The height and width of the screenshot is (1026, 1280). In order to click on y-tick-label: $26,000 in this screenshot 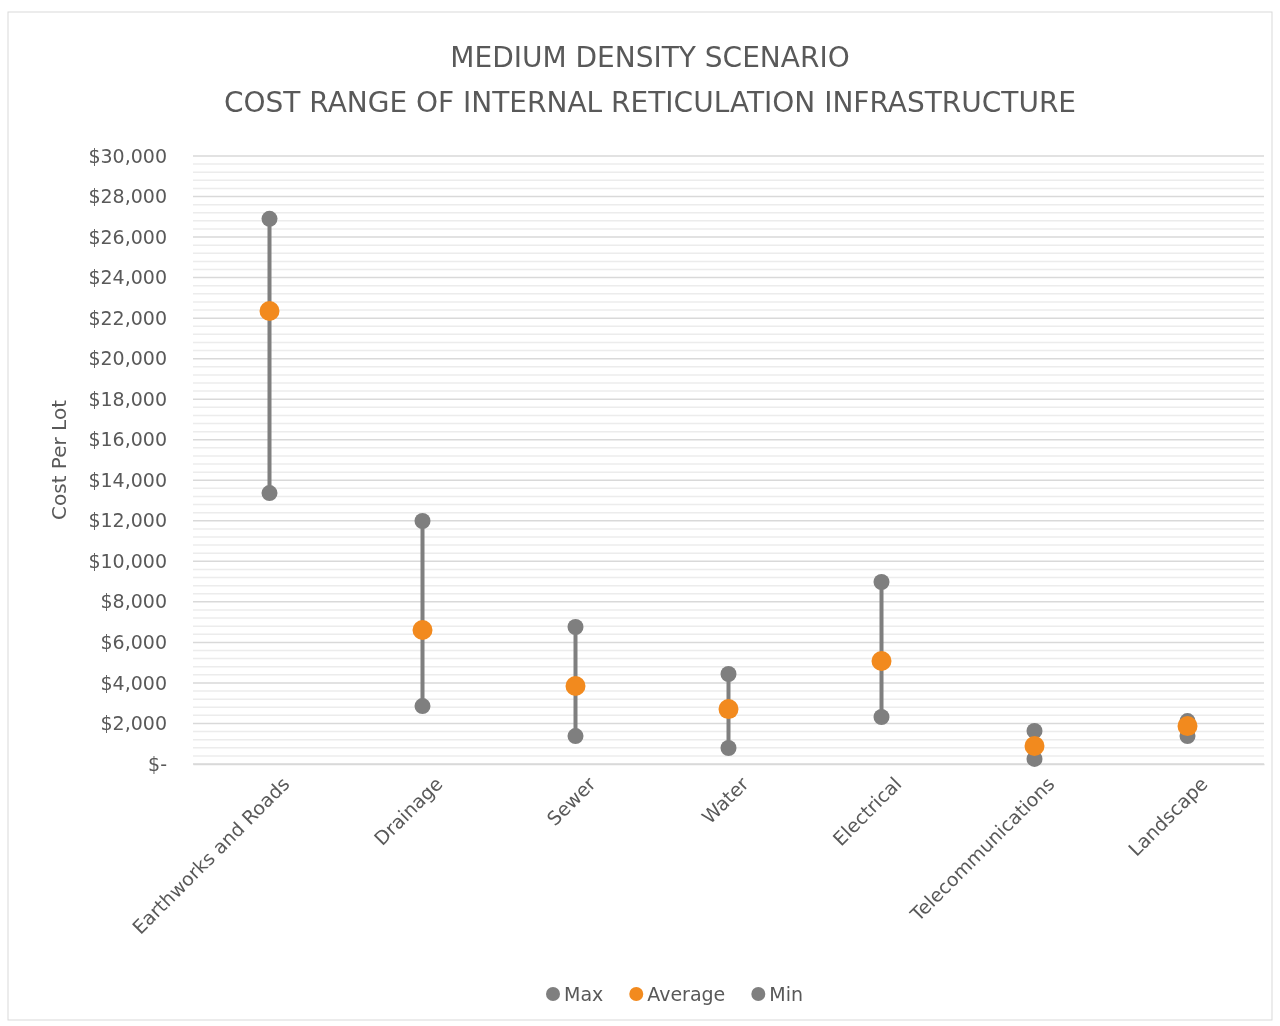, I will do `click(127, 236)`.